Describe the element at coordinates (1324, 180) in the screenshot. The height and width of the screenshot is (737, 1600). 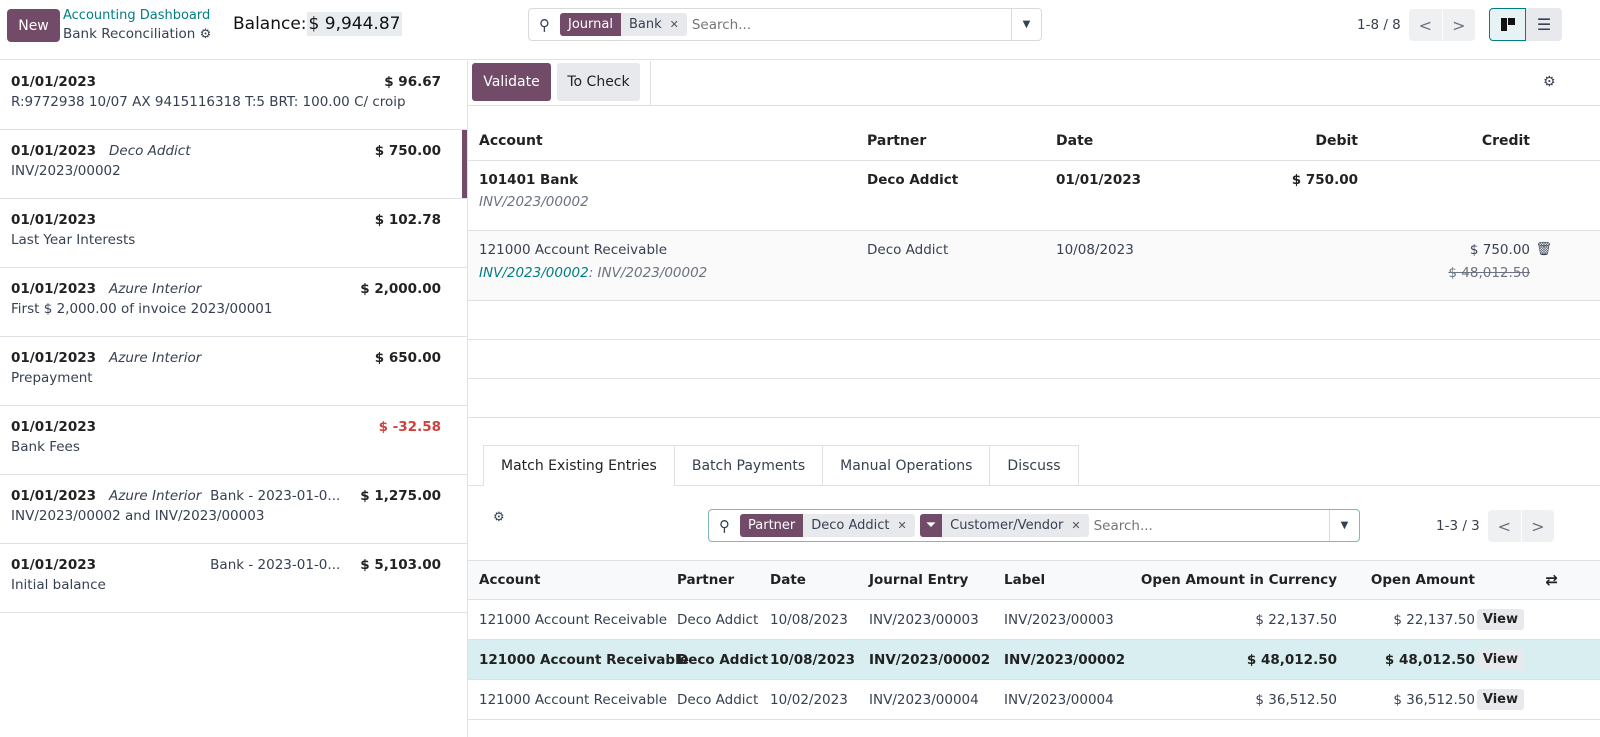
I see `entry-debit: $ 750.00` at that location.